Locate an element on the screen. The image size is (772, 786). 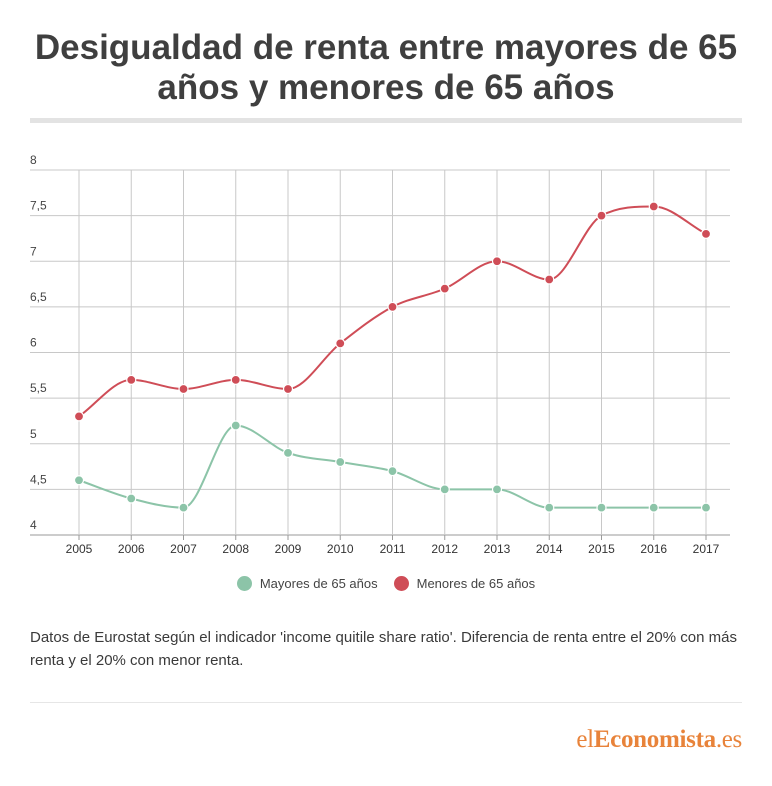
y-tick-label: 7,5 is located at coordinates (38, 206).